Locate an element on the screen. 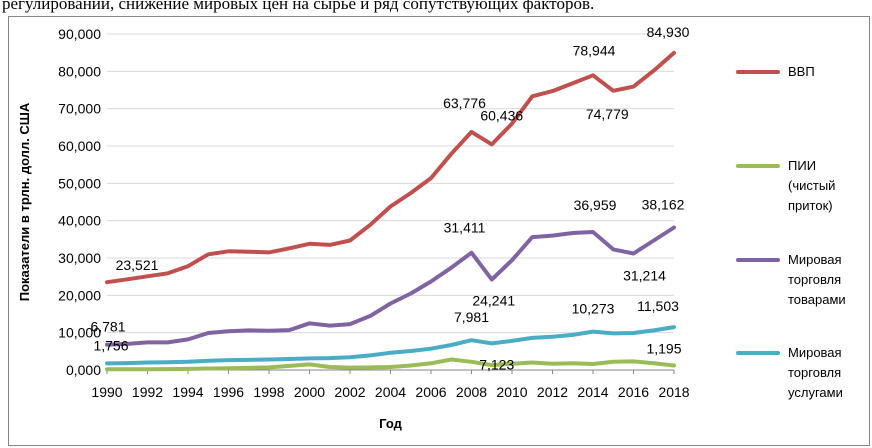 Image resolution: width=872 pixels, height=448 pixels. y-tick-label: 40,000 is located at coordinates (79, 221).